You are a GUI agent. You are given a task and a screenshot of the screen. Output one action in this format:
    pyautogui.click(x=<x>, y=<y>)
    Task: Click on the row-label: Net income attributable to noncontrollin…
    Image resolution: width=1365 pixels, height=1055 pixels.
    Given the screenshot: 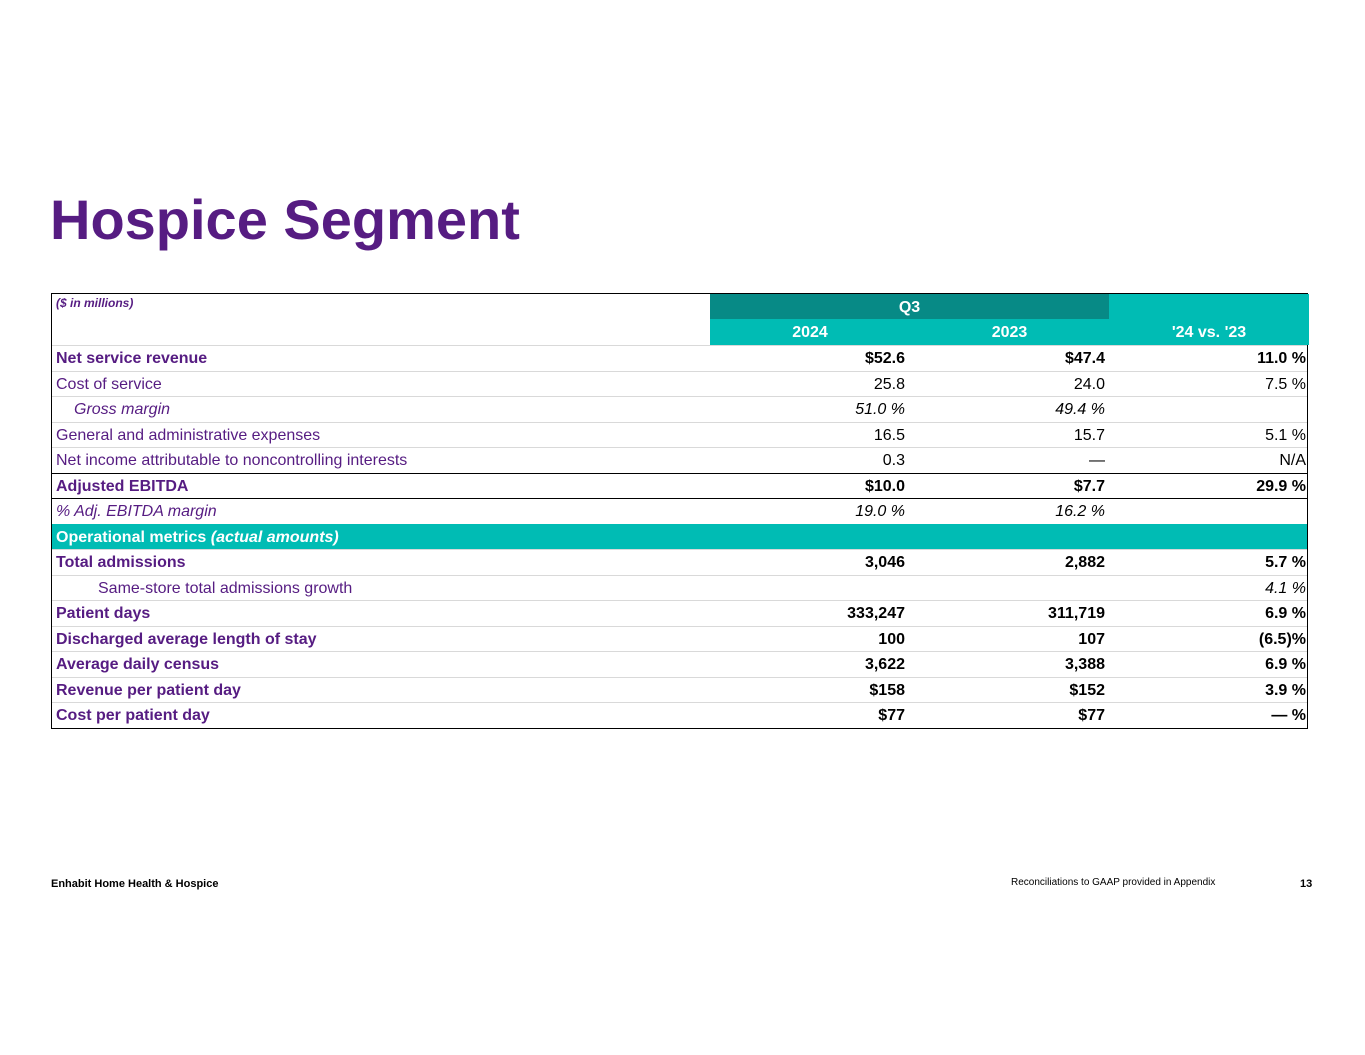 What is the action you would take?
    pyautogui.click(x=232, y=460)
    